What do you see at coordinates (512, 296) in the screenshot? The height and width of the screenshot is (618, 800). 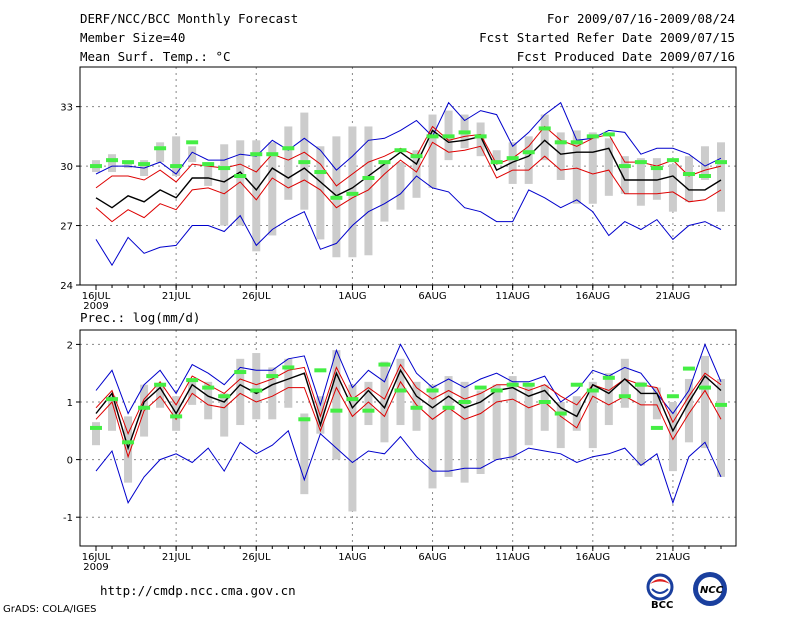 I see `x-tick-label: 11AUG` at bounding box center [512, 296].